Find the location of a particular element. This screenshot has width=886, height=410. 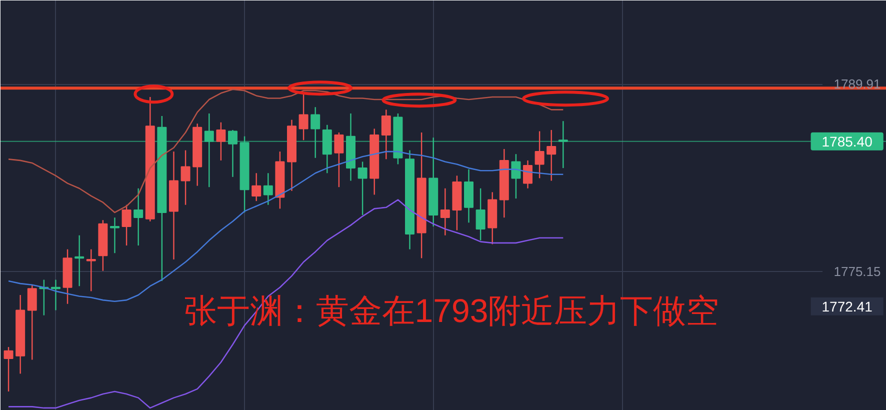

text: 1772.41 is located at coordinates (847, 306).